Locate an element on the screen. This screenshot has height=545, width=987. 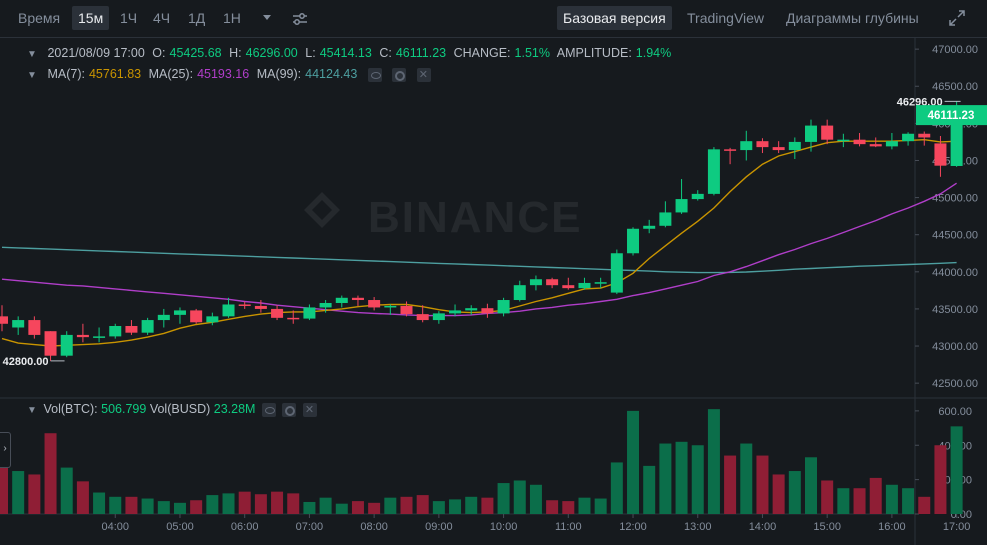
time-tick-label: 11:00 is located at coordinates (568, 527).